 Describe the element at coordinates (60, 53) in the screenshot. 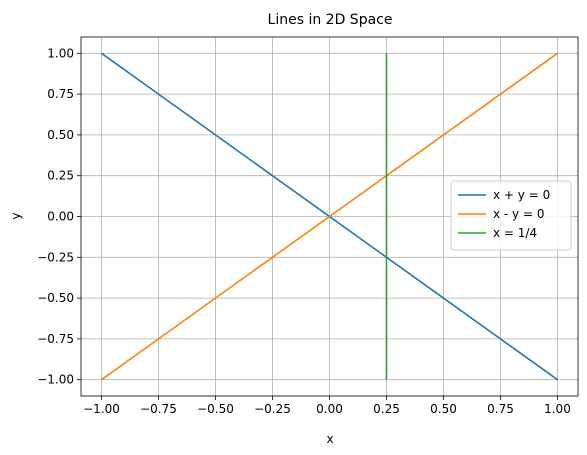

I see `y-tick-label: 1.00` at that location.